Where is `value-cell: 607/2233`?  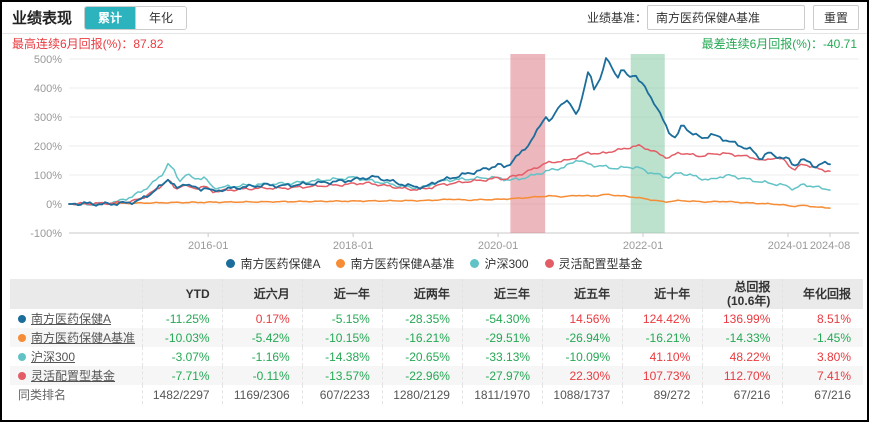
value-cell: 607/2233 is located at coordinates (342, 394).